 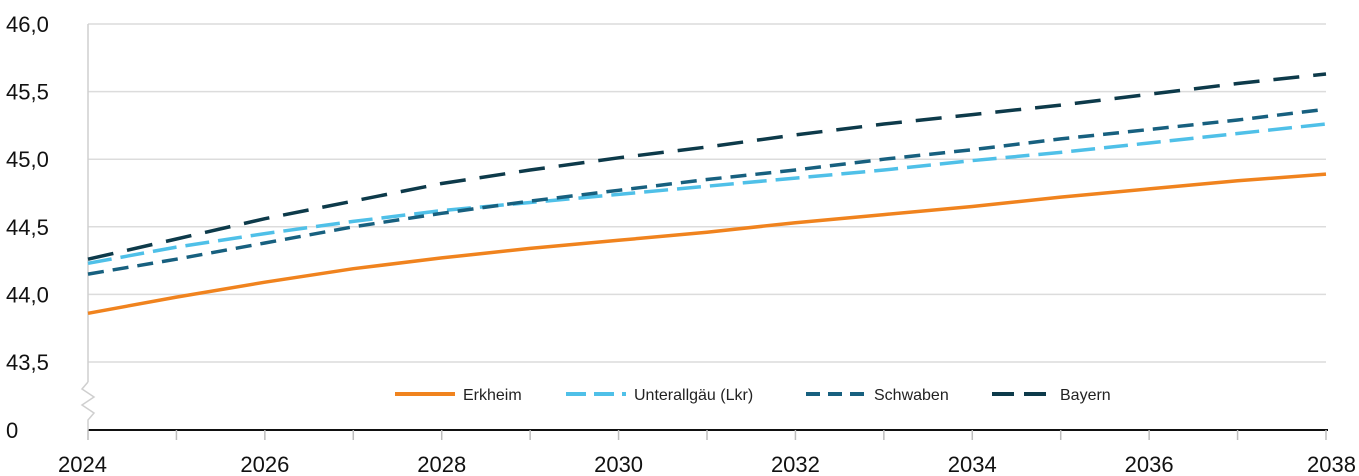 What do you see at coordinates (27, 159) in the screenshot?
I see `y-tick-label: 45,0` at bounding box center [27, 159].